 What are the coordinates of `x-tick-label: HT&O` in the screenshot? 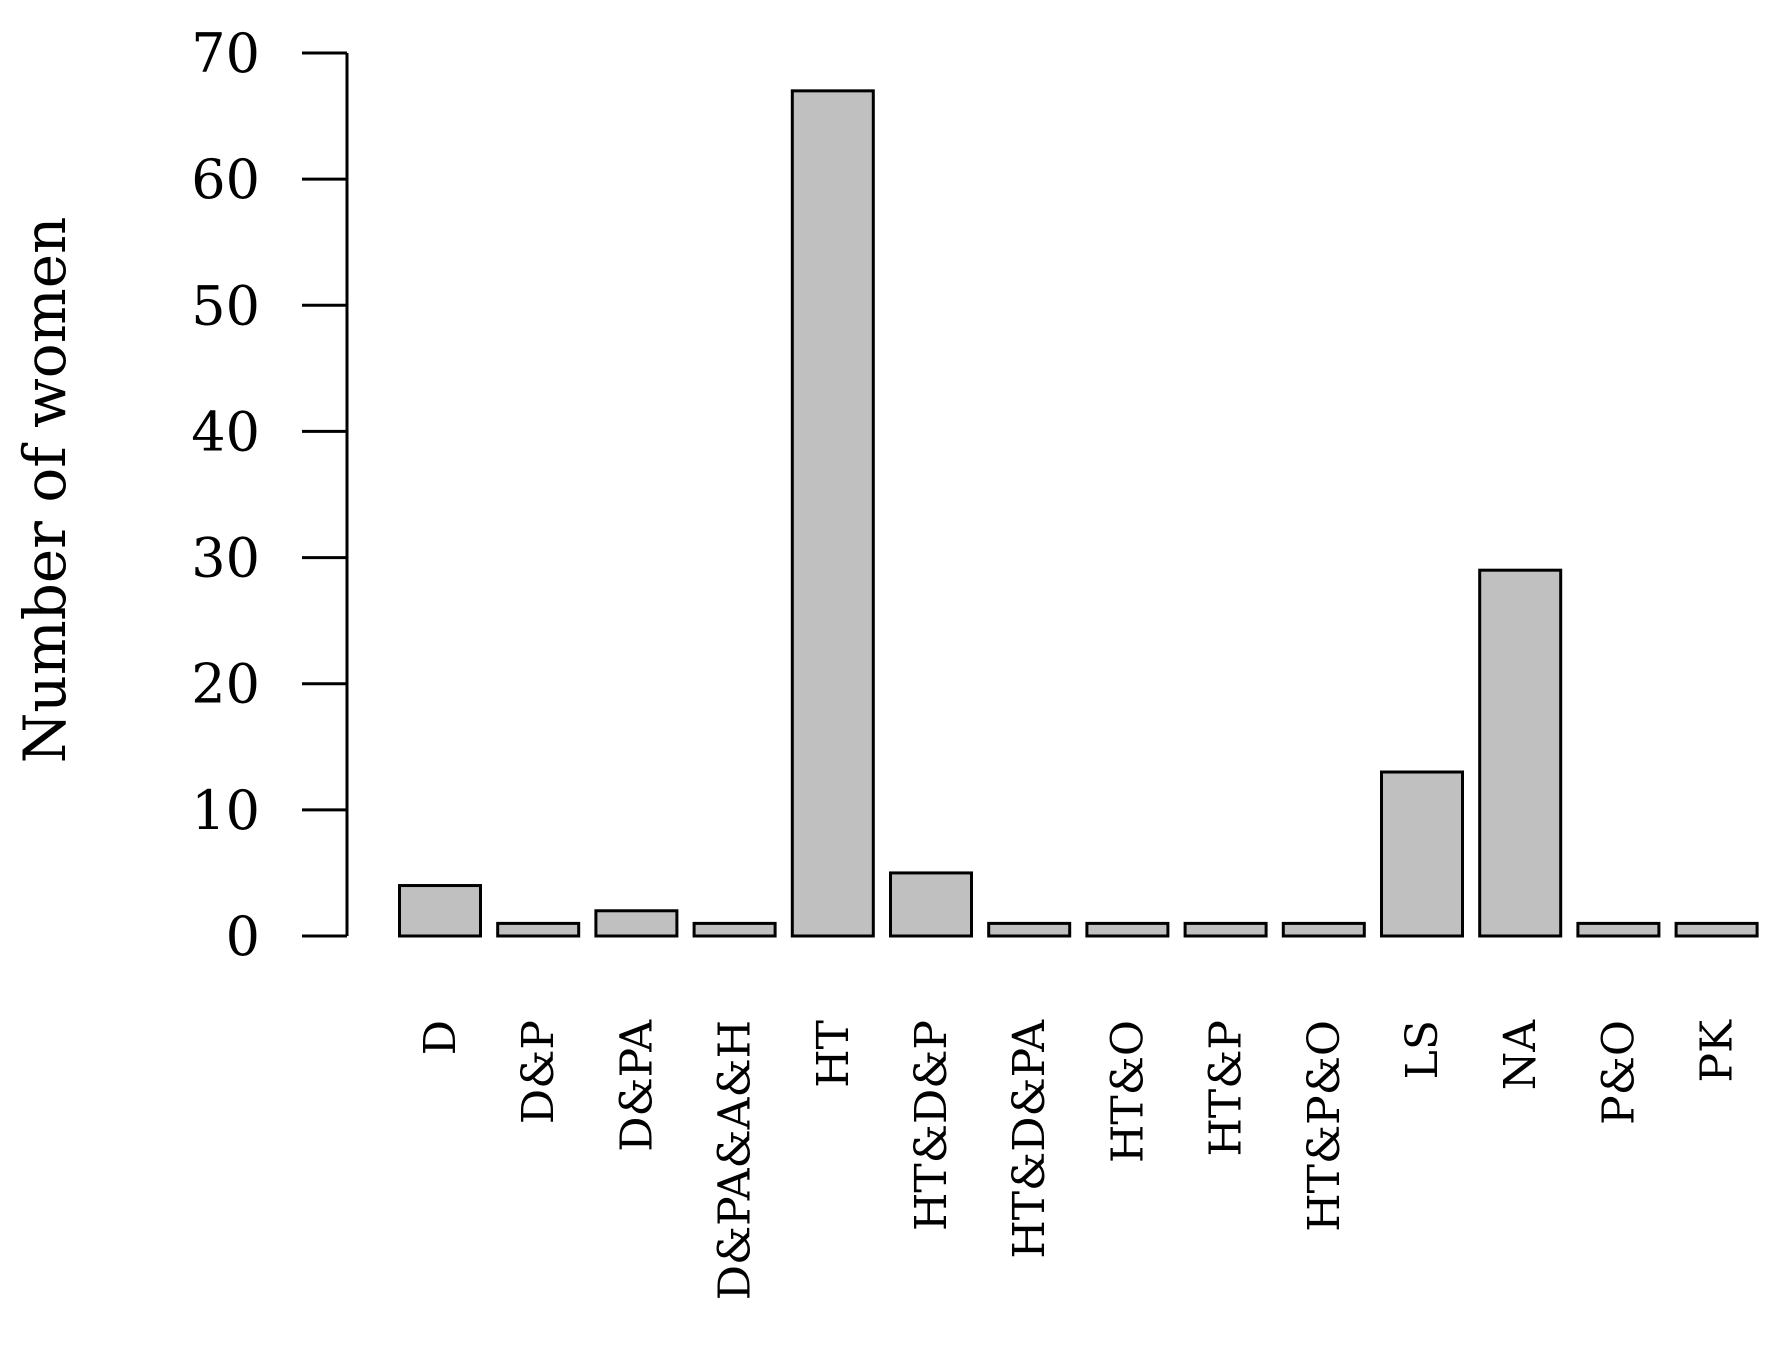 It's located at (1127, 1091).